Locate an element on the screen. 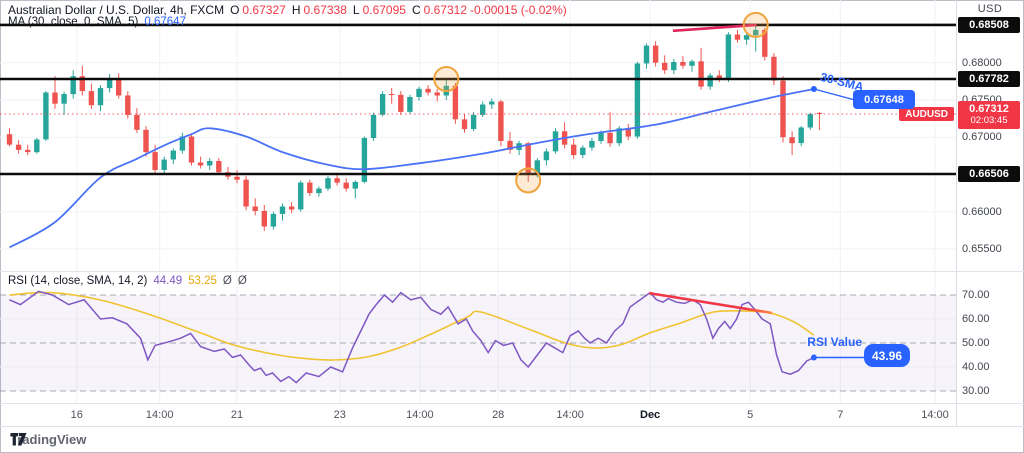  level-price-badge: 0.68508 is located at coordinates (989, 24).